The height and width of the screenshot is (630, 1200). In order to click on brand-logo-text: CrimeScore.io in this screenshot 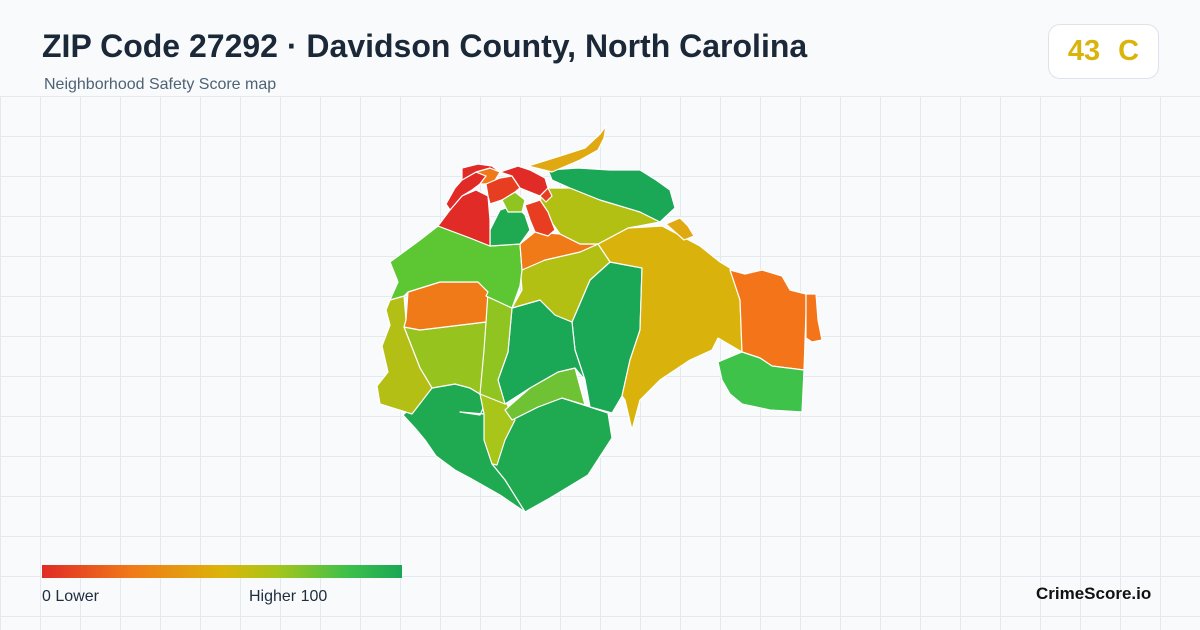, I will do `click(1094, 593)`.